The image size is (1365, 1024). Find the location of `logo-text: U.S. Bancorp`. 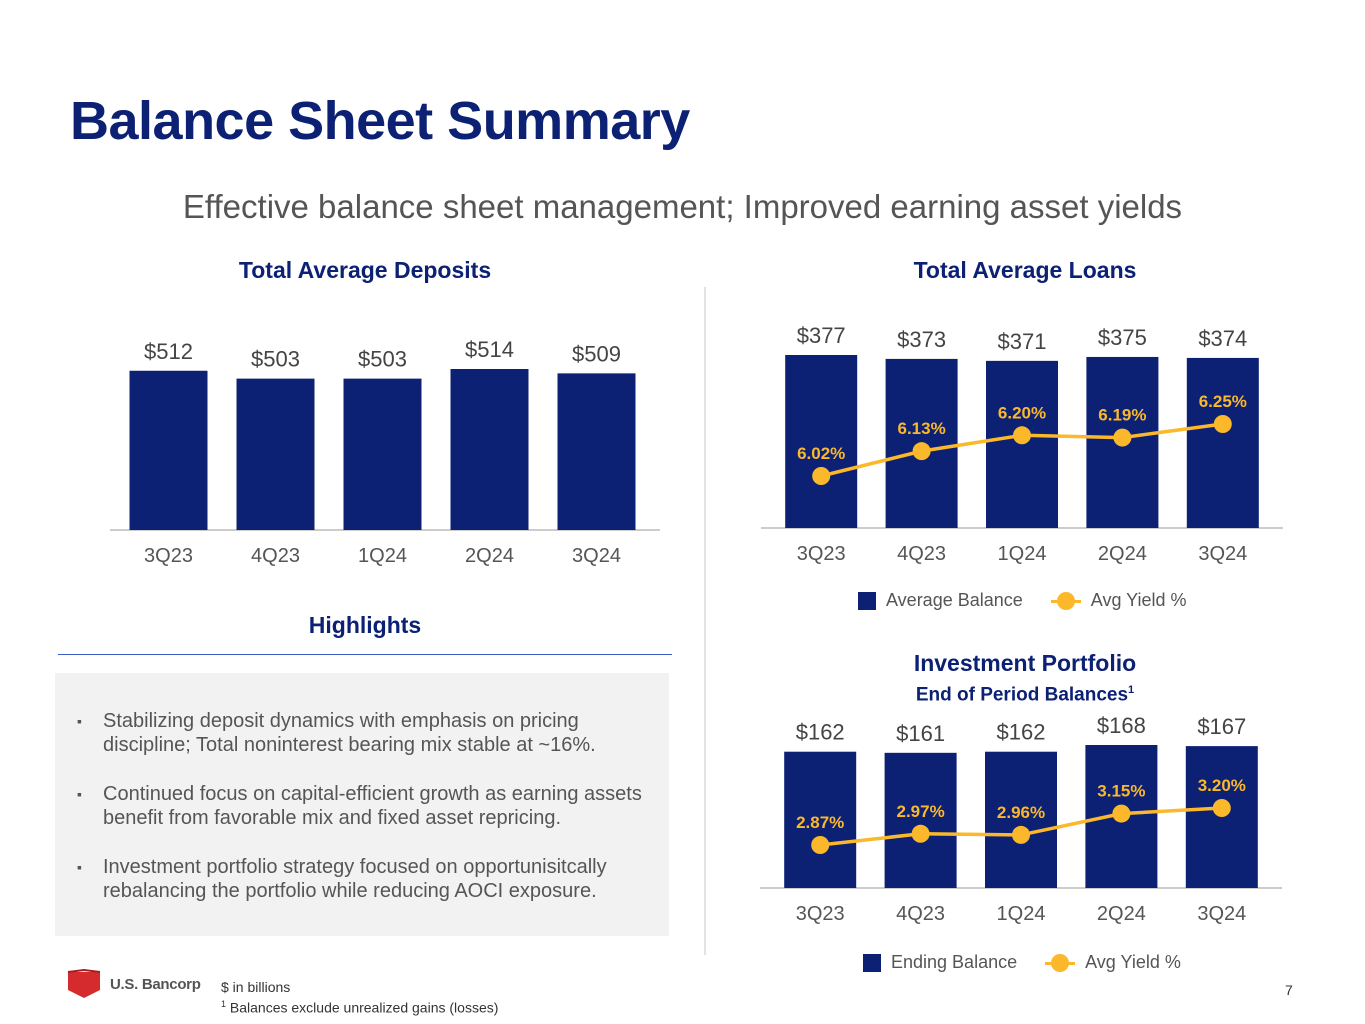

logo-text: U.S. Bancorp is located at coordinates (155, 984).